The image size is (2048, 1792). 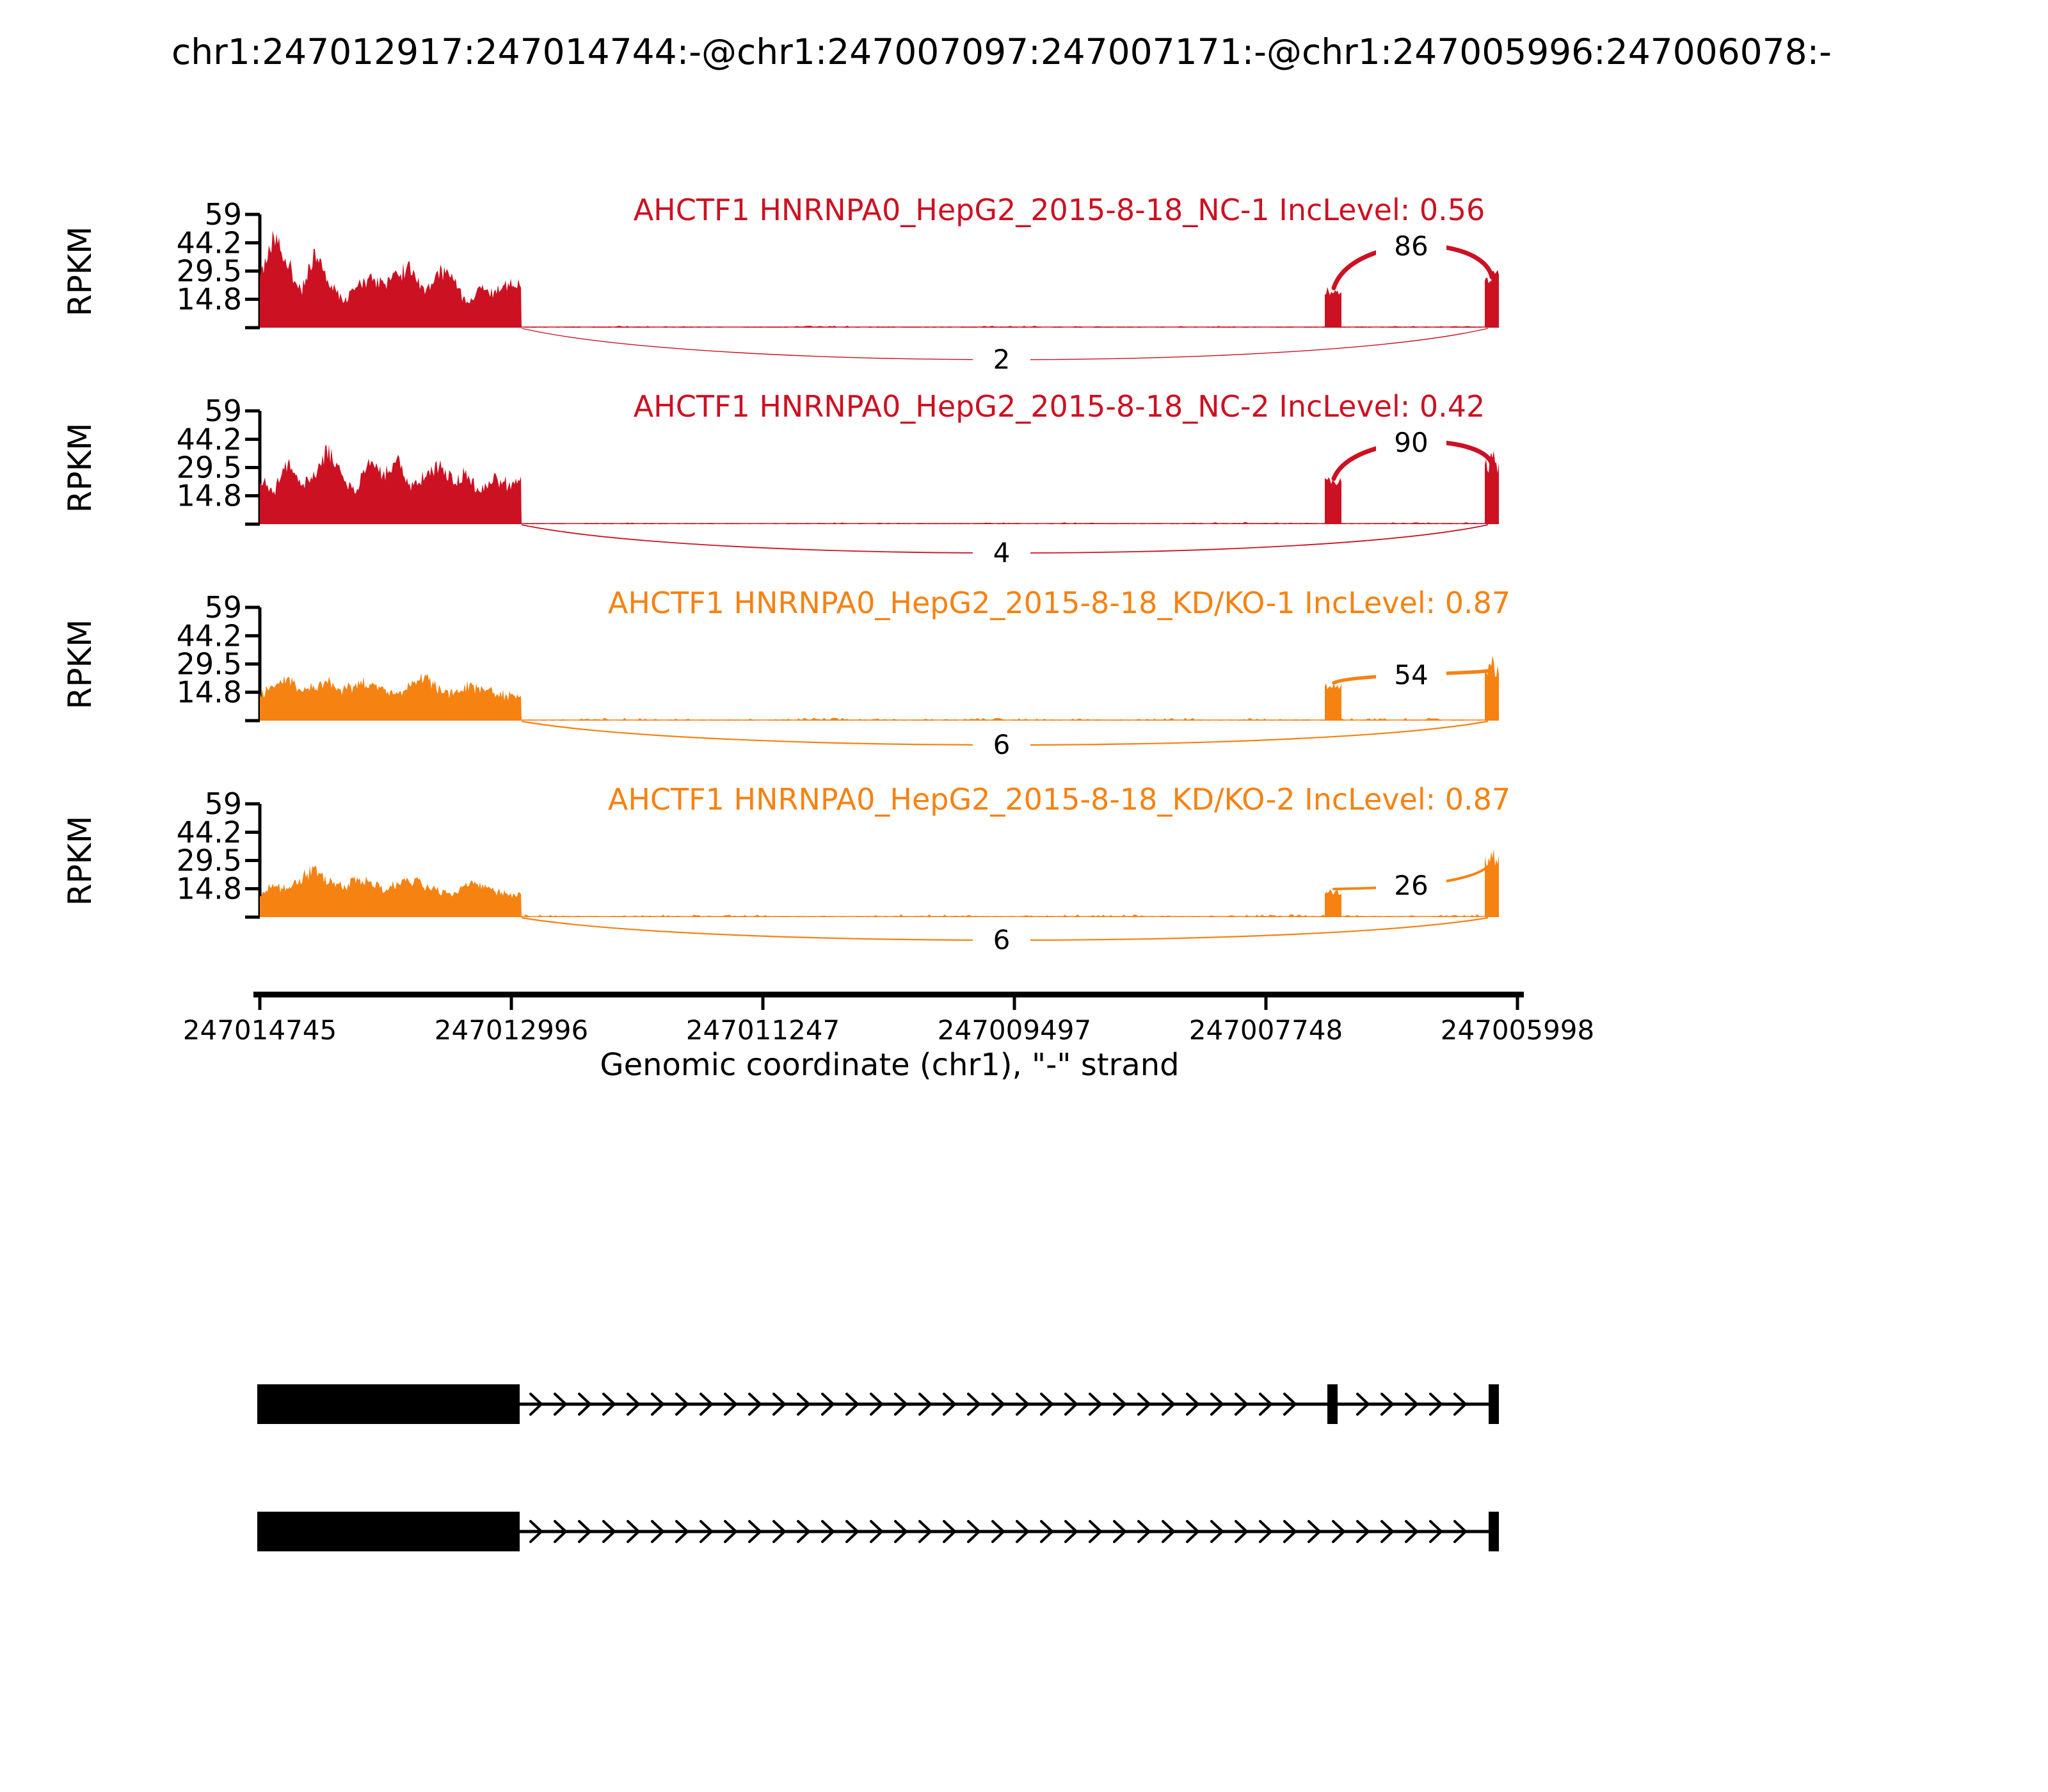 What do you see at coordinates (1332, 1404) in the screenshot?
I see `transcript-exon-skipped` at bounding box center [1332, 1404].